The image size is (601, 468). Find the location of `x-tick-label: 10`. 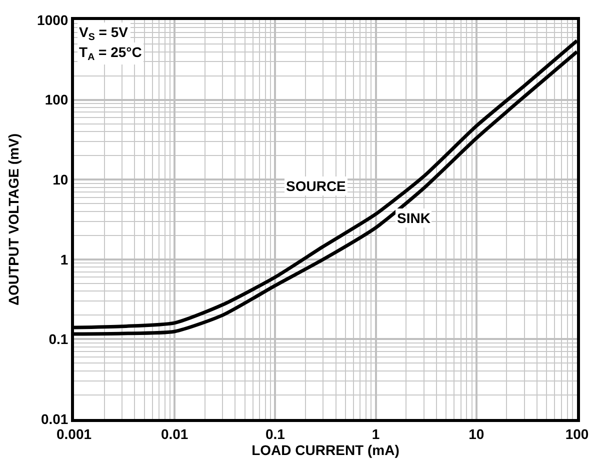

x-tick-label: 10 is located at coordinates (476, 434).